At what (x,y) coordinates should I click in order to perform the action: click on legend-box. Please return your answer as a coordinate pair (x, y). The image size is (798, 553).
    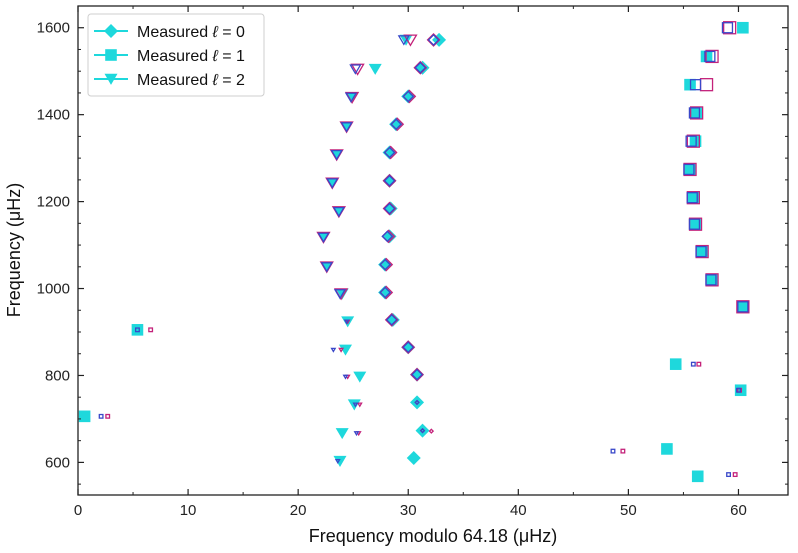
    Looking at the image, I should click on (176, 55).